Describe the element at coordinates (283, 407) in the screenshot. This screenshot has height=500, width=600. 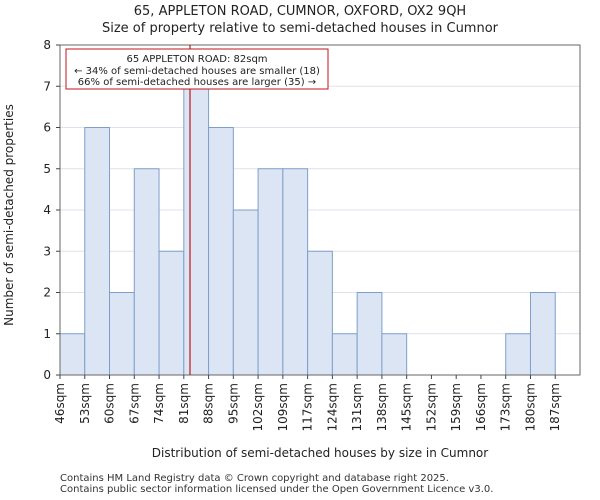
I see `x-tick-label: 109sqm` at that location.